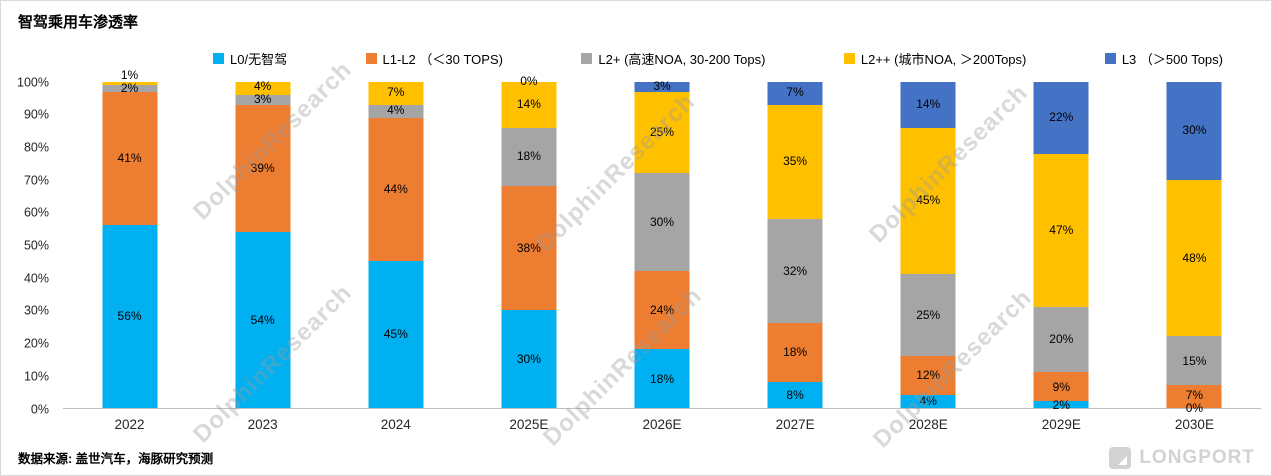  I want to click on segment-data-label: 0%, so click(1194, 408).